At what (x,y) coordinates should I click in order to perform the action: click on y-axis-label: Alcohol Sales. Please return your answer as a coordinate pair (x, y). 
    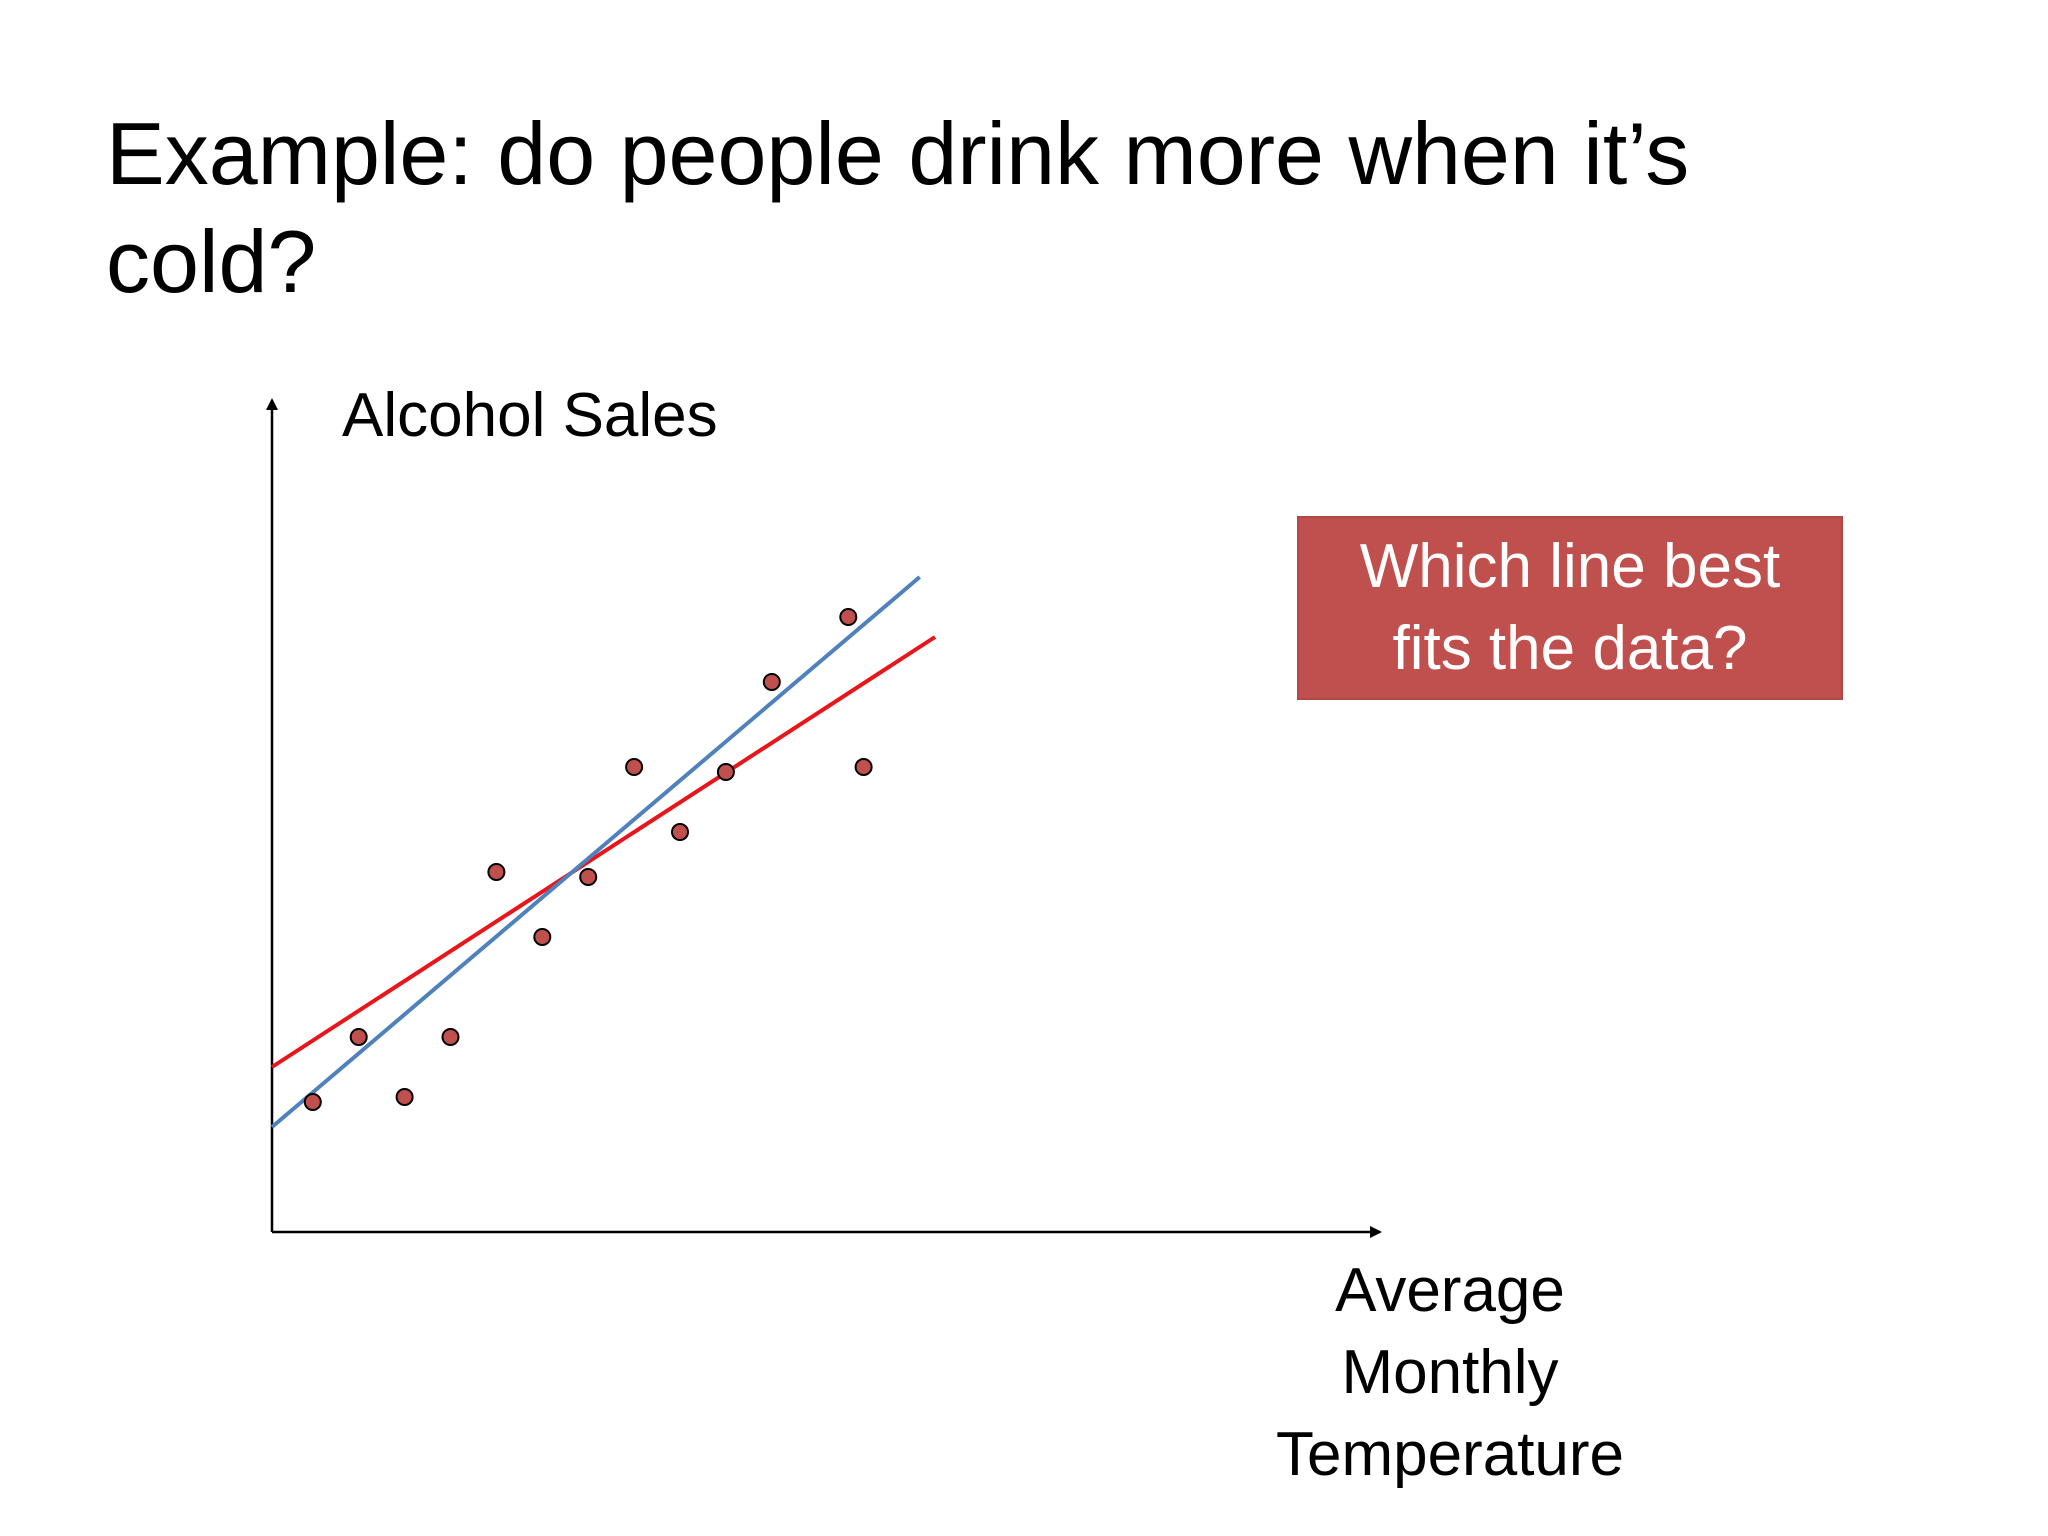
    Looking at the image, I should click on (530, 415).